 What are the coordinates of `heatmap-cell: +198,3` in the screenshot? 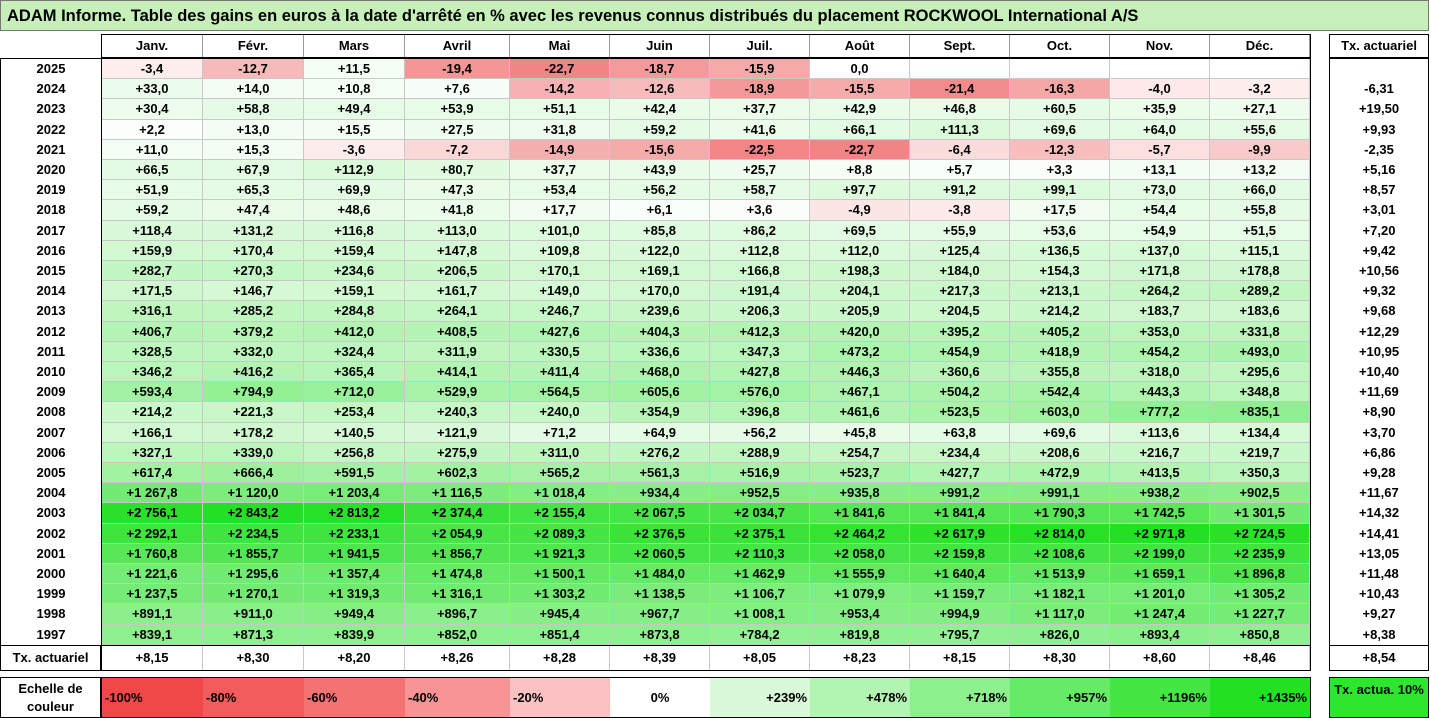 It's located at (860, 271).